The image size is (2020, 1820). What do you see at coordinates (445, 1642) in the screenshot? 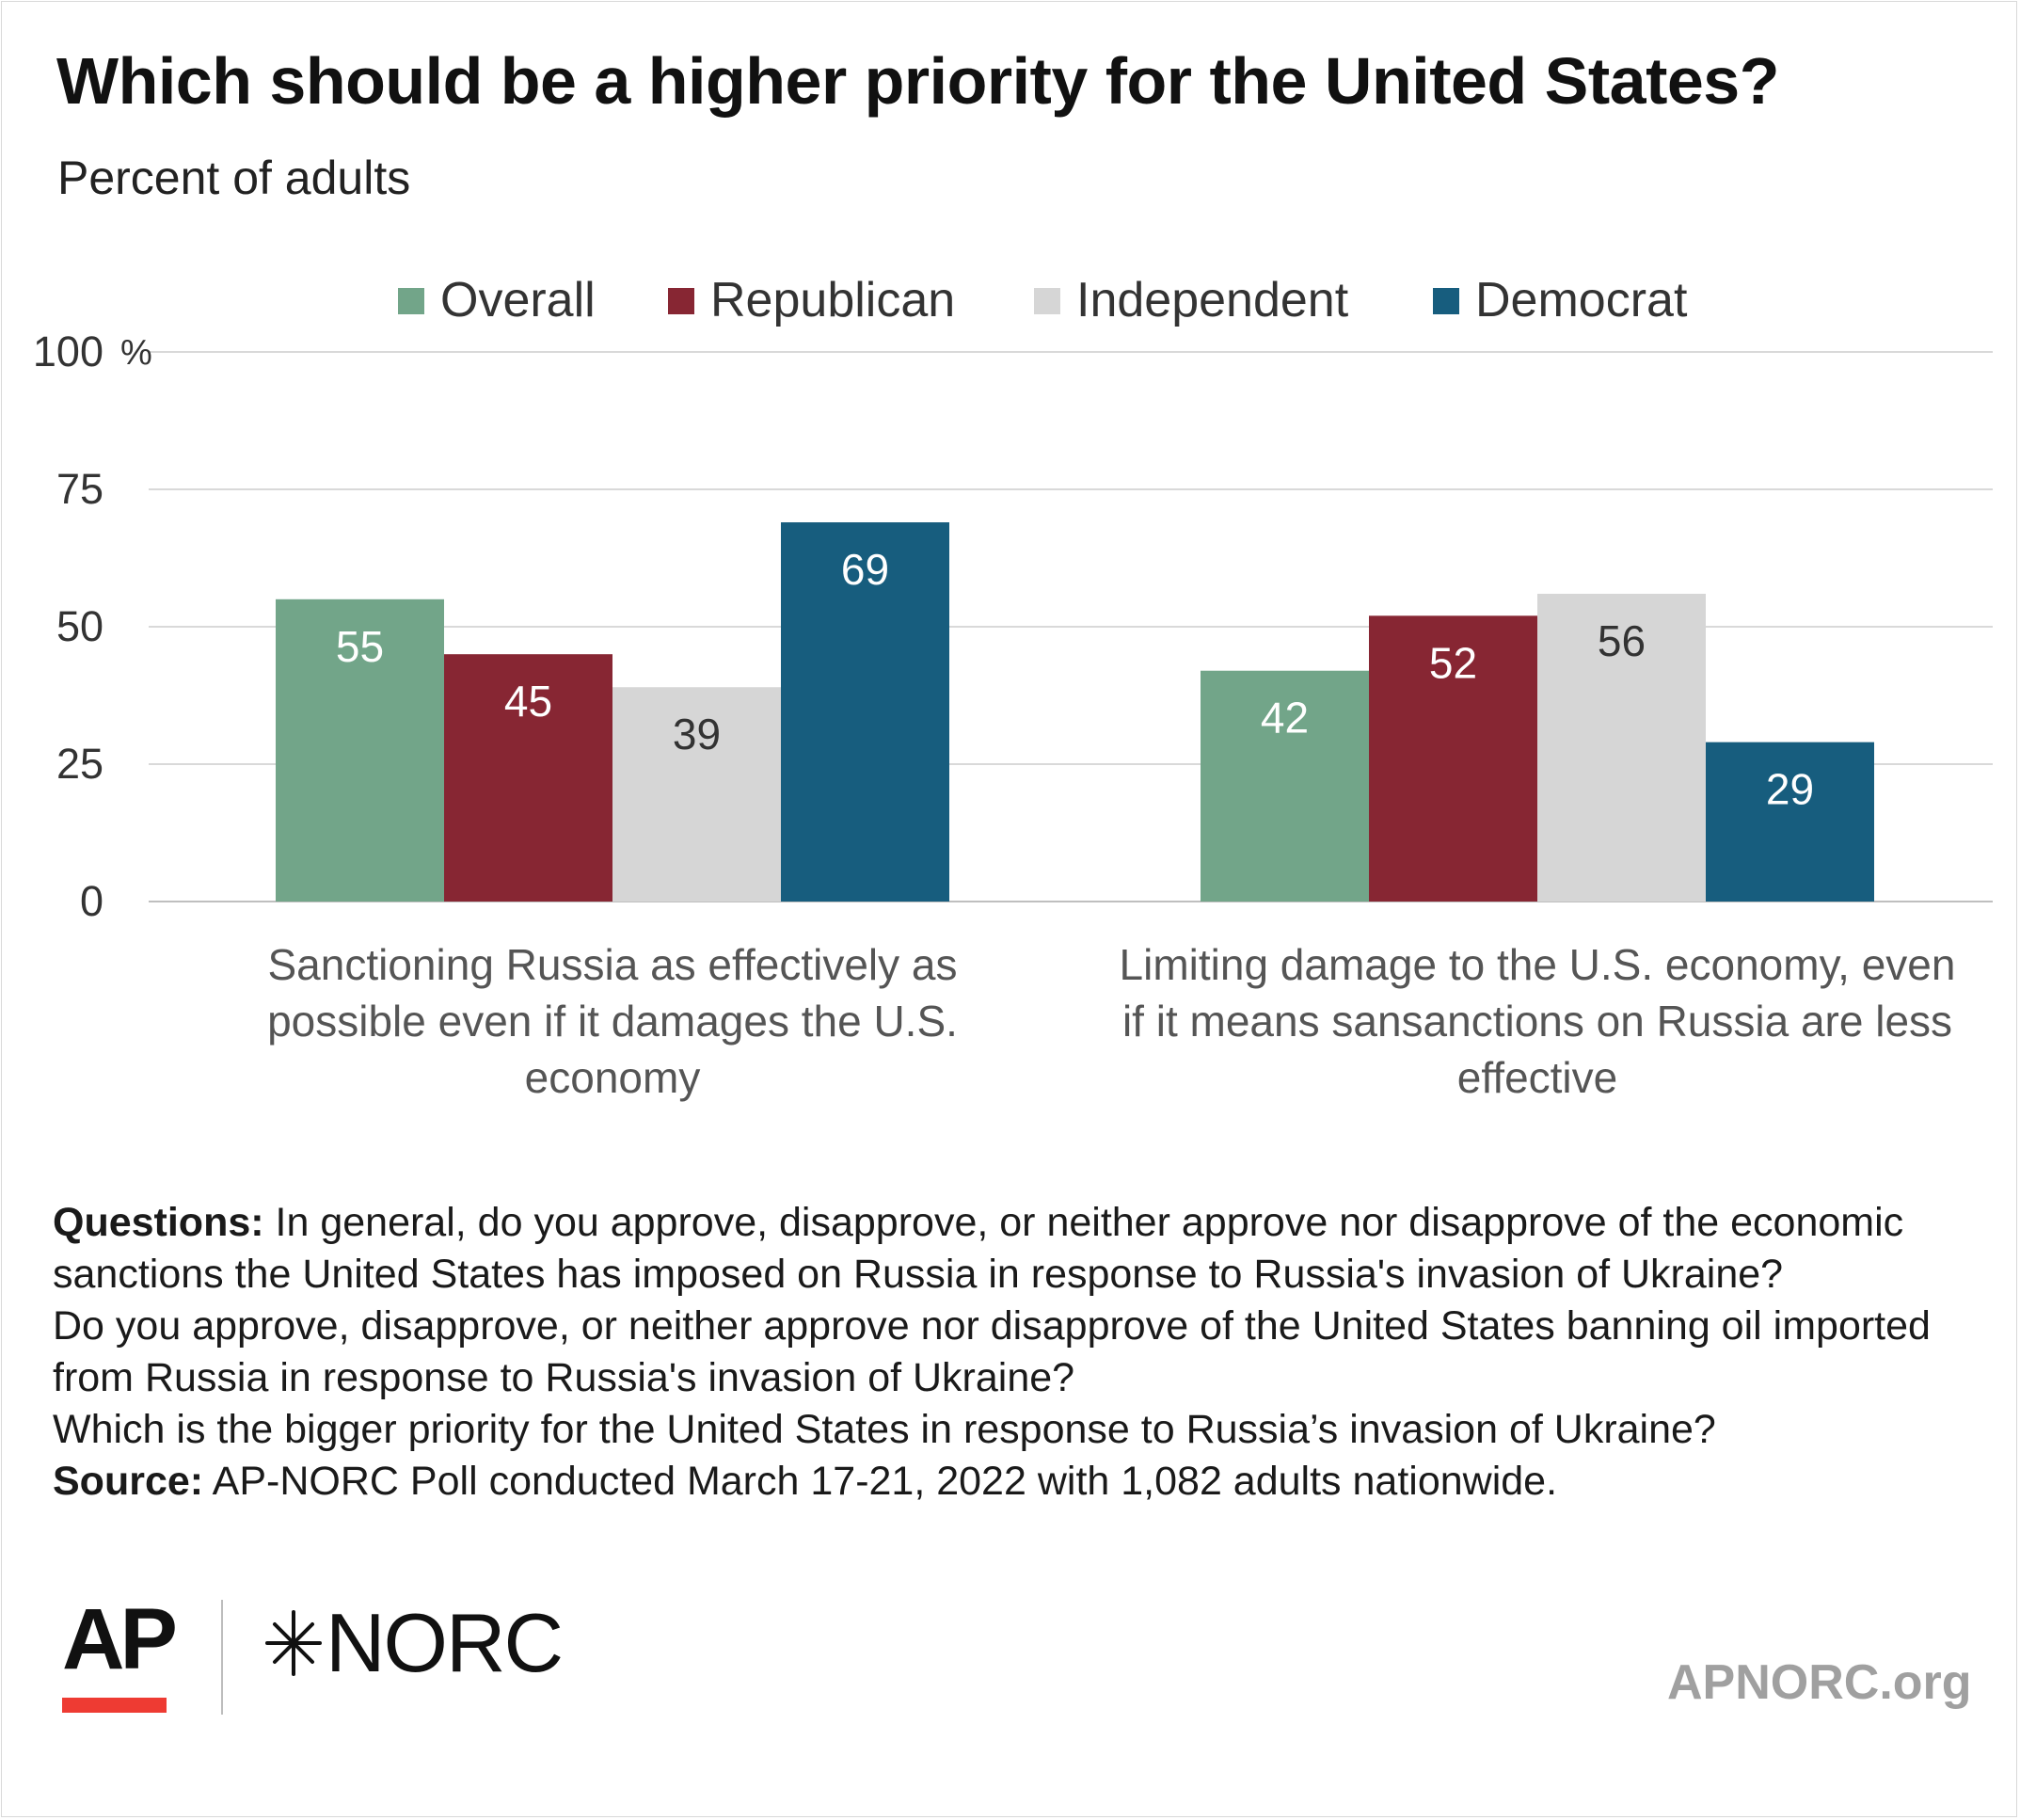
I see `norc-logo-text: NORC` at bounding box center [445, 1642].